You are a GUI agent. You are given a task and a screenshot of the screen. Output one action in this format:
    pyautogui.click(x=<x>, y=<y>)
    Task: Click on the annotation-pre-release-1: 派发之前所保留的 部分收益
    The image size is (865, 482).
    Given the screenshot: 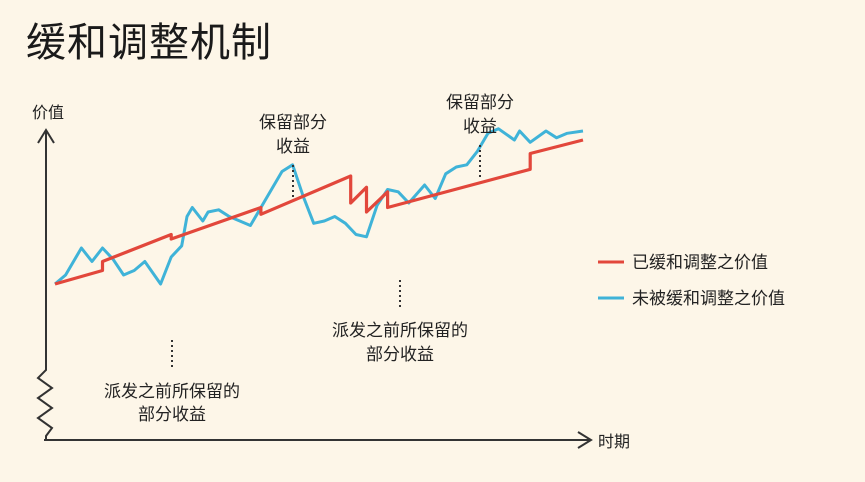 What is the action you would take?
    pyautogui.click(x=172, y=382)
    